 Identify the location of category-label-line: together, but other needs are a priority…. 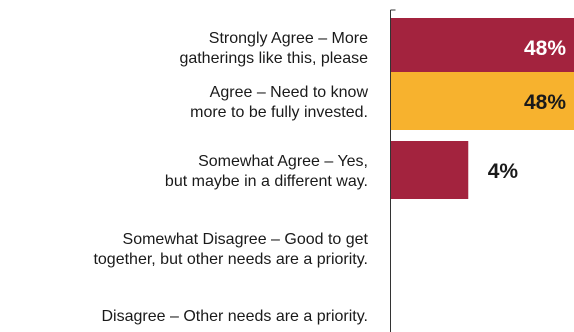
(230, 259).